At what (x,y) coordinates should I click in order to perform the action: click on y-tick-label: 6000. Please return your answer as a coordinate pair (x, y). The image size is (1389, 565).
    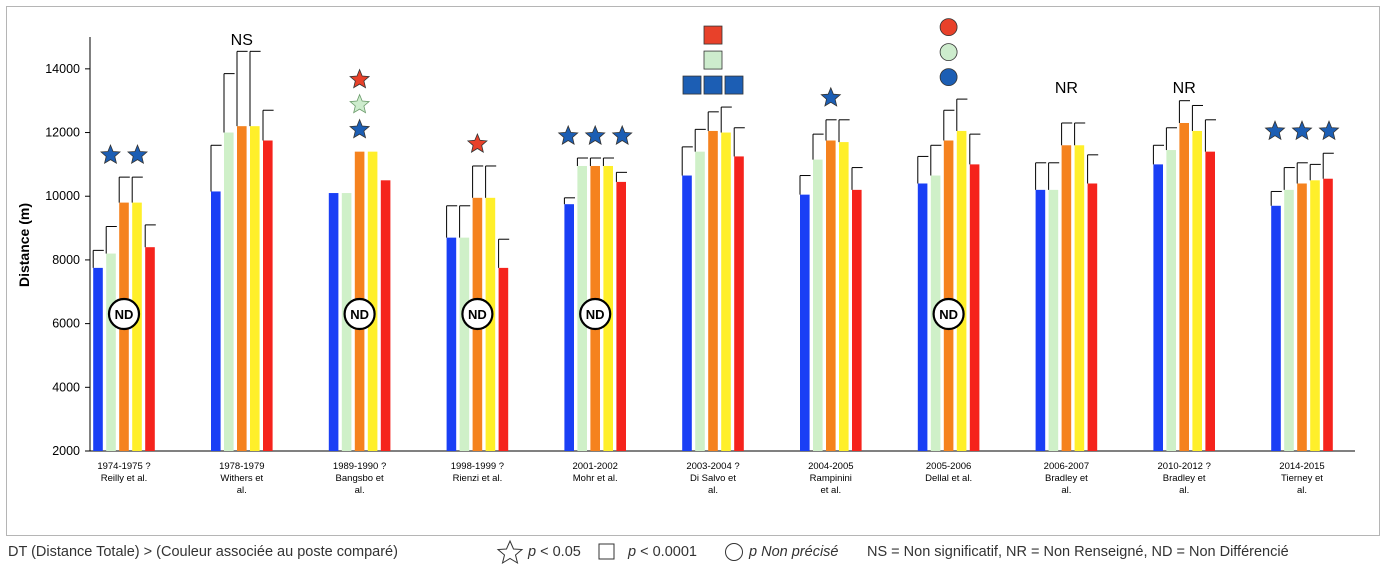
    Looking at the image, I should click on (66, 324).